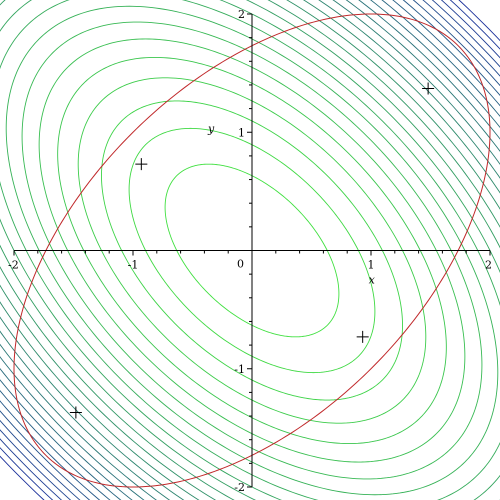 The height and width of the screenshot is (500, 500). I want to click on origin-label: 0, so click(240, 264).